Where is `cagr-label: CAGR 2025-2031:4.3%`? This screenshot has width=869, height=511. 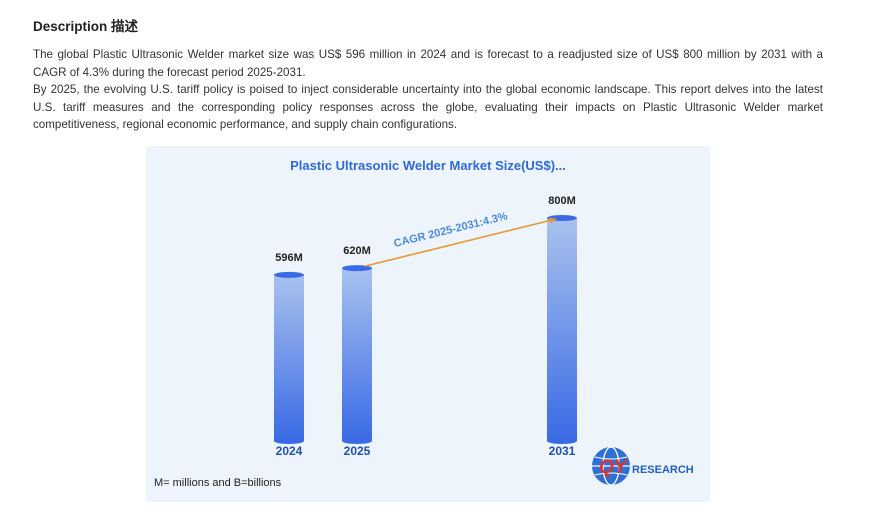
cagr-label: CAGR 2025-2031:4.3% is located at coordinates (451, 230).